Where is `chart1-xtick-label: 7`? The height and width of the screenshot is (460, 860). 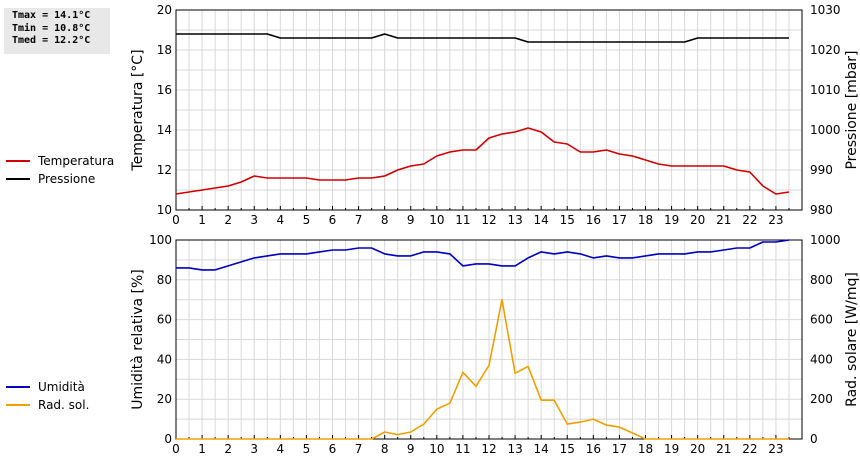 chart1-xtick-label: 7 is located at coordinates (359, 220).